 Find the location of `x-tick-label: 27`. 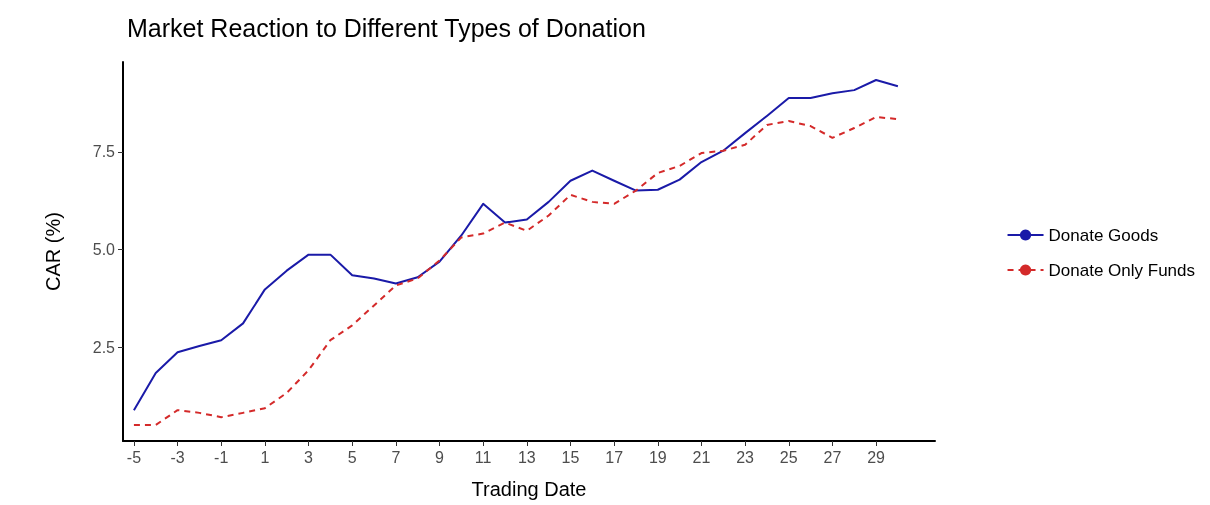

x-tick-label: 27 is located at coordinates (832, 457).